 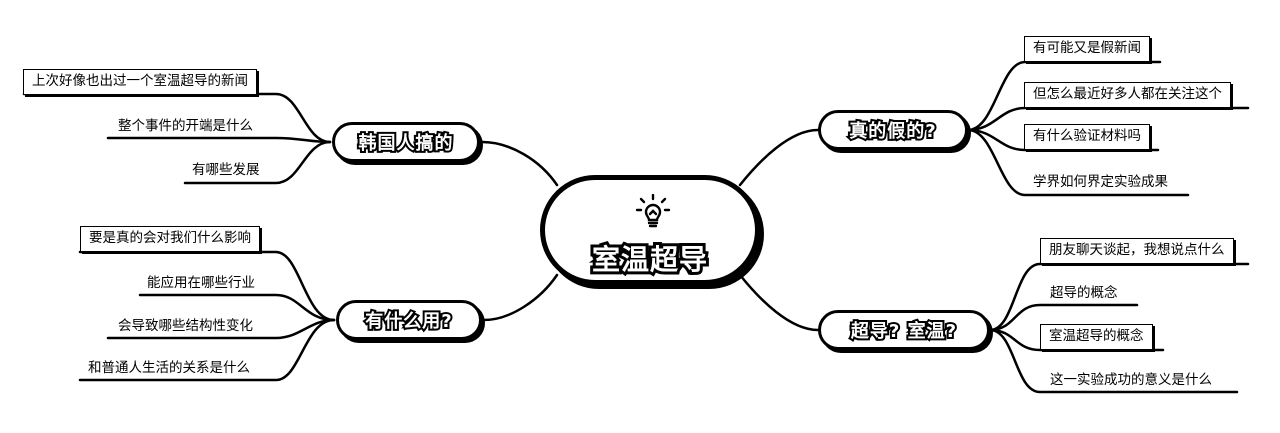 What do you see at coordinates (779, 157) in the screenshot?
I see `connector-center-real` at bounding box center [779, 157].